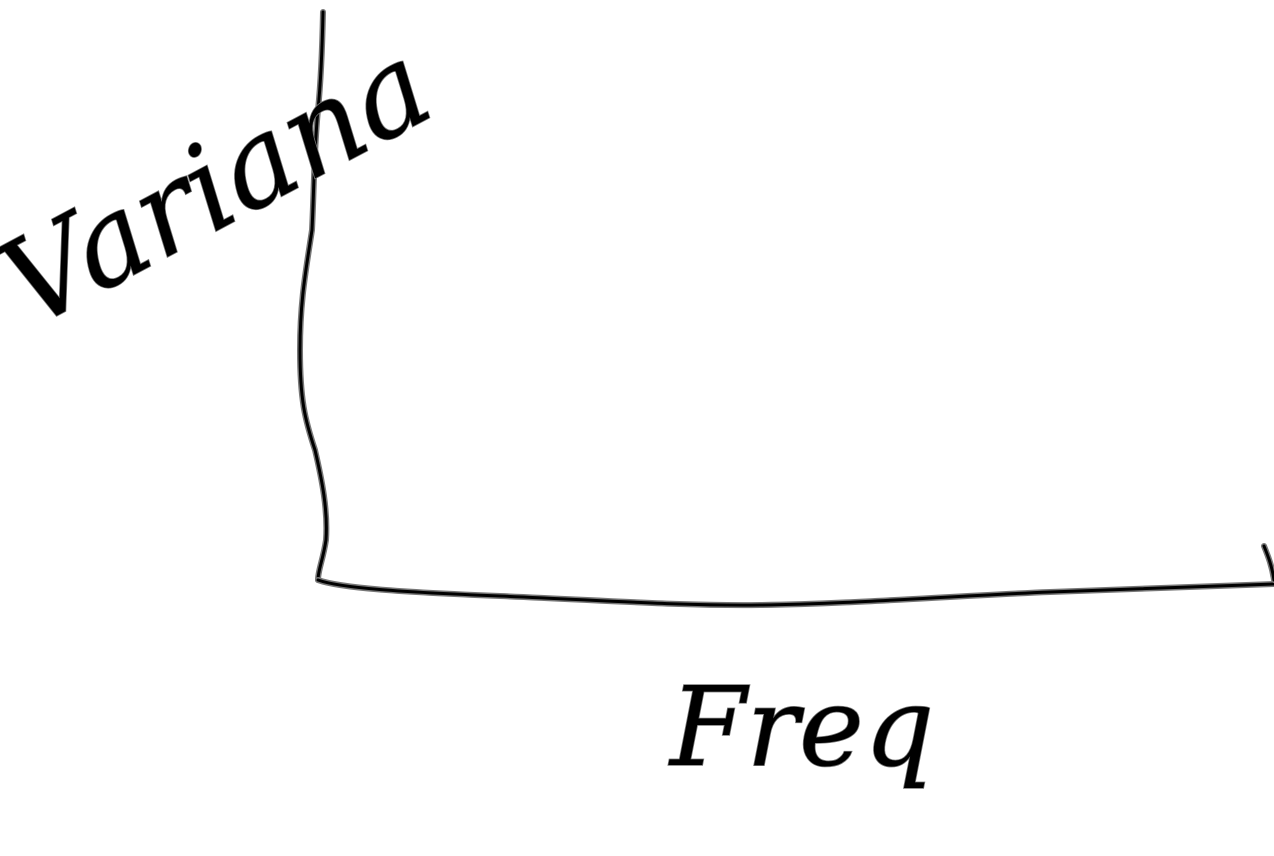 The width and height of the screenshot is (1274, 856). Describe the element at coordinates (313, 296) in the screenshot. I see `y-axis` at that location.